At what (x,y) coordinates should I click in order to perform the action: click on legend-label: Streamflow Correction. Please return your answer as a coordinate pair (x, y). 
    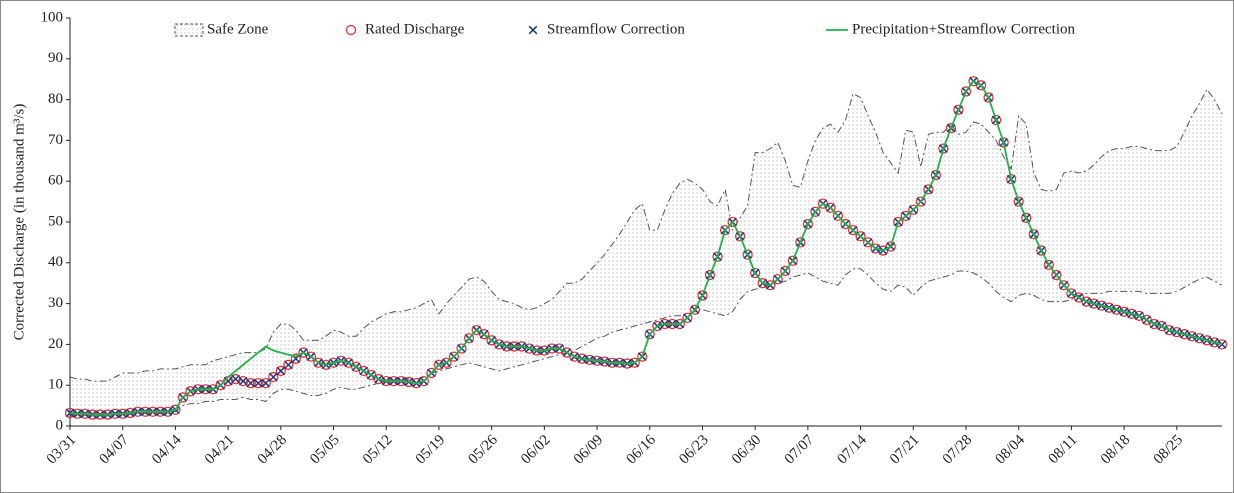
    Looking at the image, I should click on (616, 29).